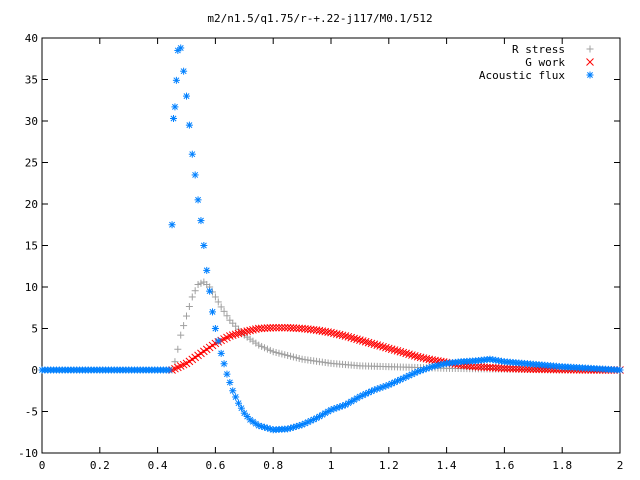  What do you see at coordinates (158, 465) in the screenshot?
I see `x-tick-label: 0.4` at bounding box center [158, 465].